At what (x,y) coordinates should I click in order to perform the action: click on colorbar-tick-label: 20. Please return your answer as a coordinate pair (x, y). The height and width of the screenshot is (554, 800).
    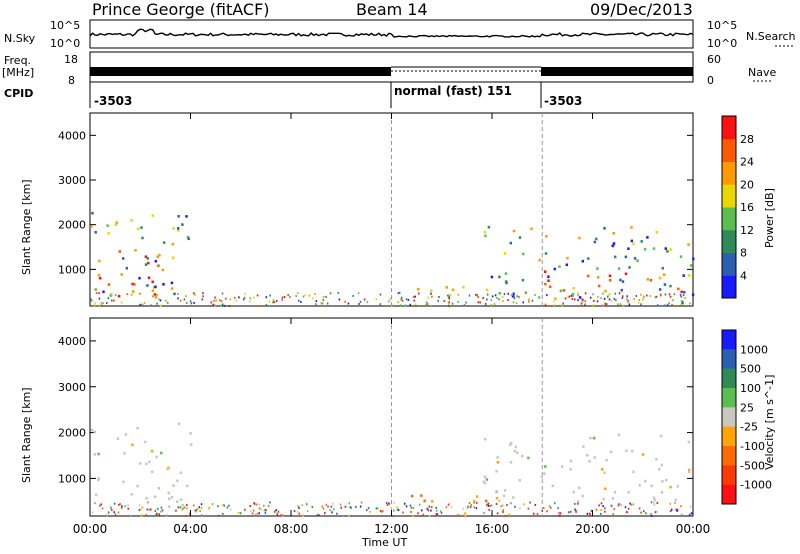
    Looking at the image, I should click on (747, 184).